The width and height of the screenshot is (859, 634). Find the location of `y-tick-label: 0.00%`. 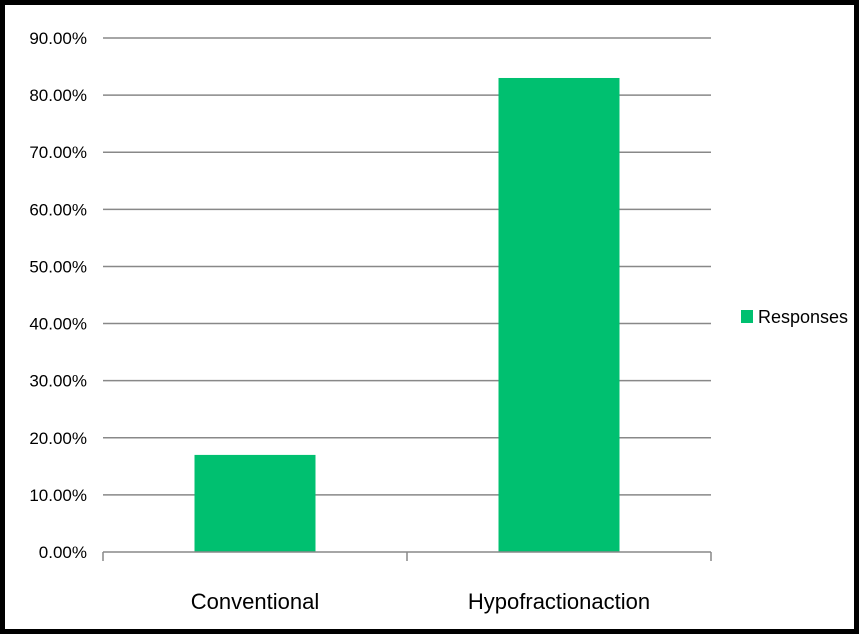

y-tick-label: 0.00% is located at coordinates (63, 552).